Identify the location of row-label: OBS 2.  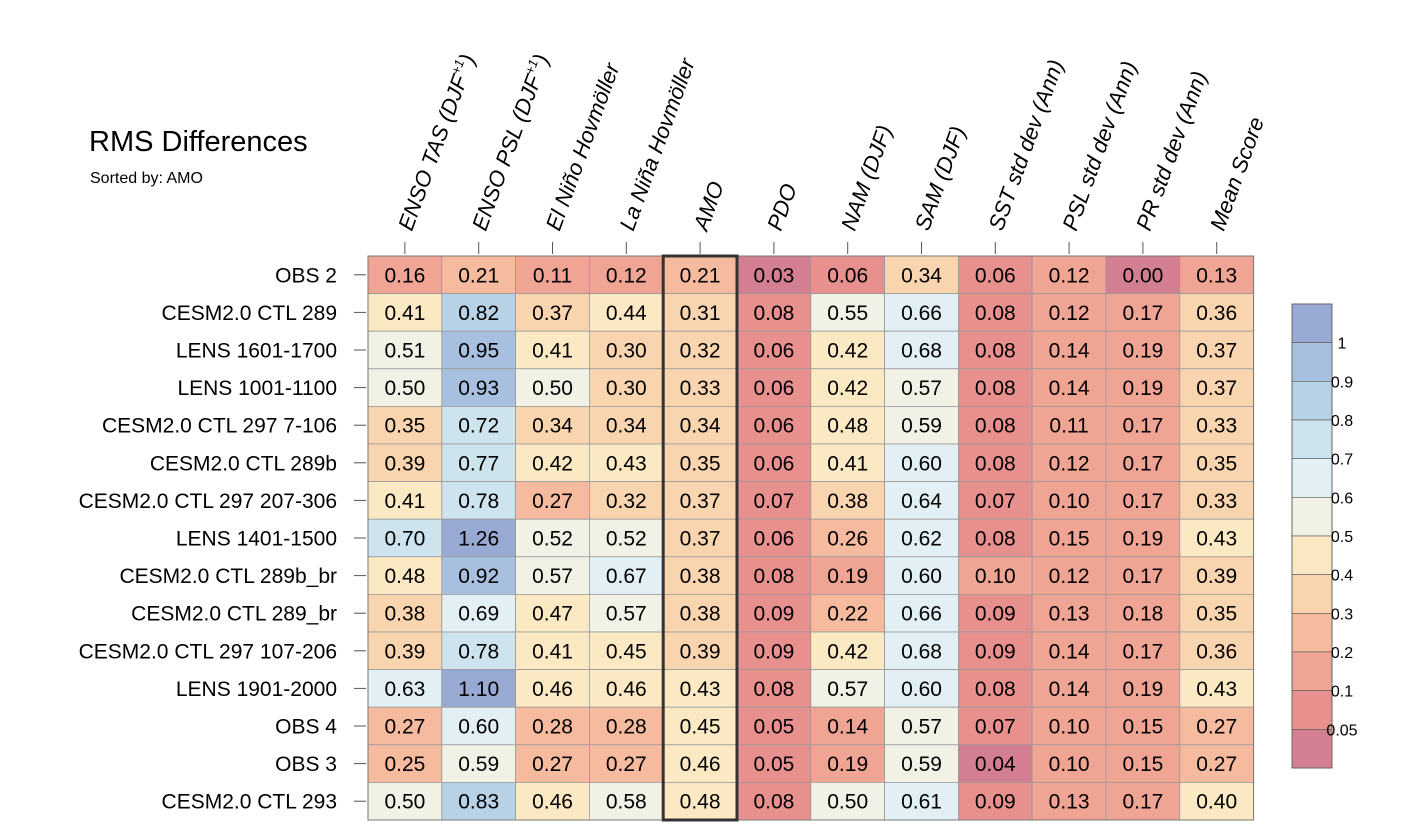
(306, 275).